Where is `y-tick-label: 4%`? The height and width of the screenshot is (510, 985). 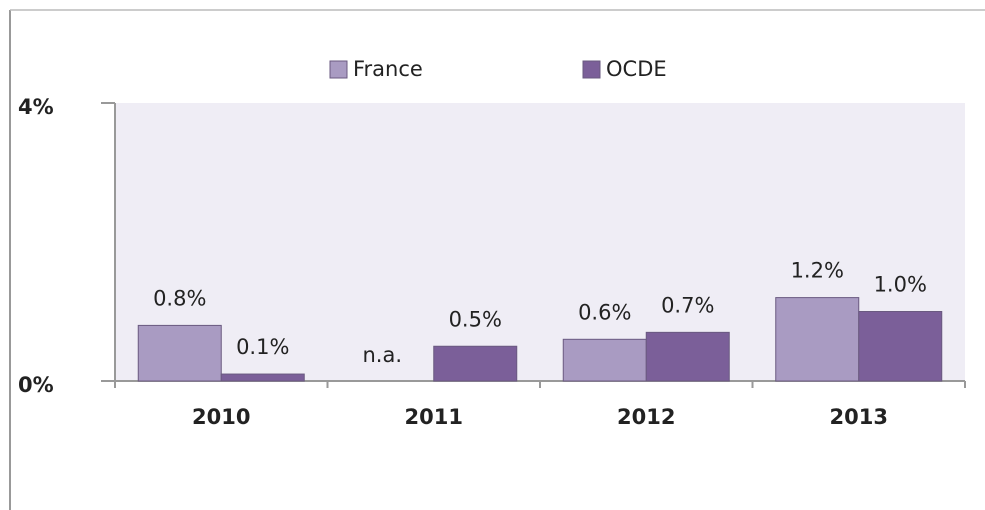
y-tick-label: 4% is located at coordinates (36, 107).